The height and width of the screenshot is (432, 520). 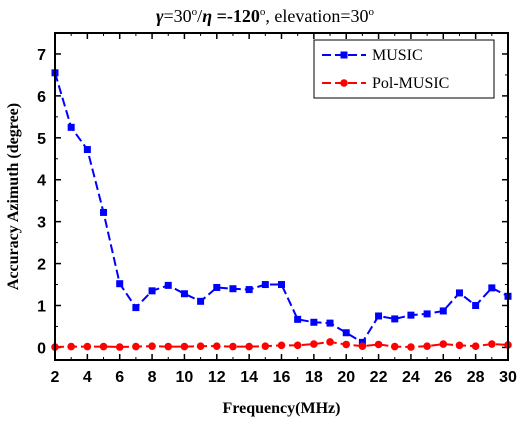 I want to click on x-tick-label: 4, so click(x=87, y=377).